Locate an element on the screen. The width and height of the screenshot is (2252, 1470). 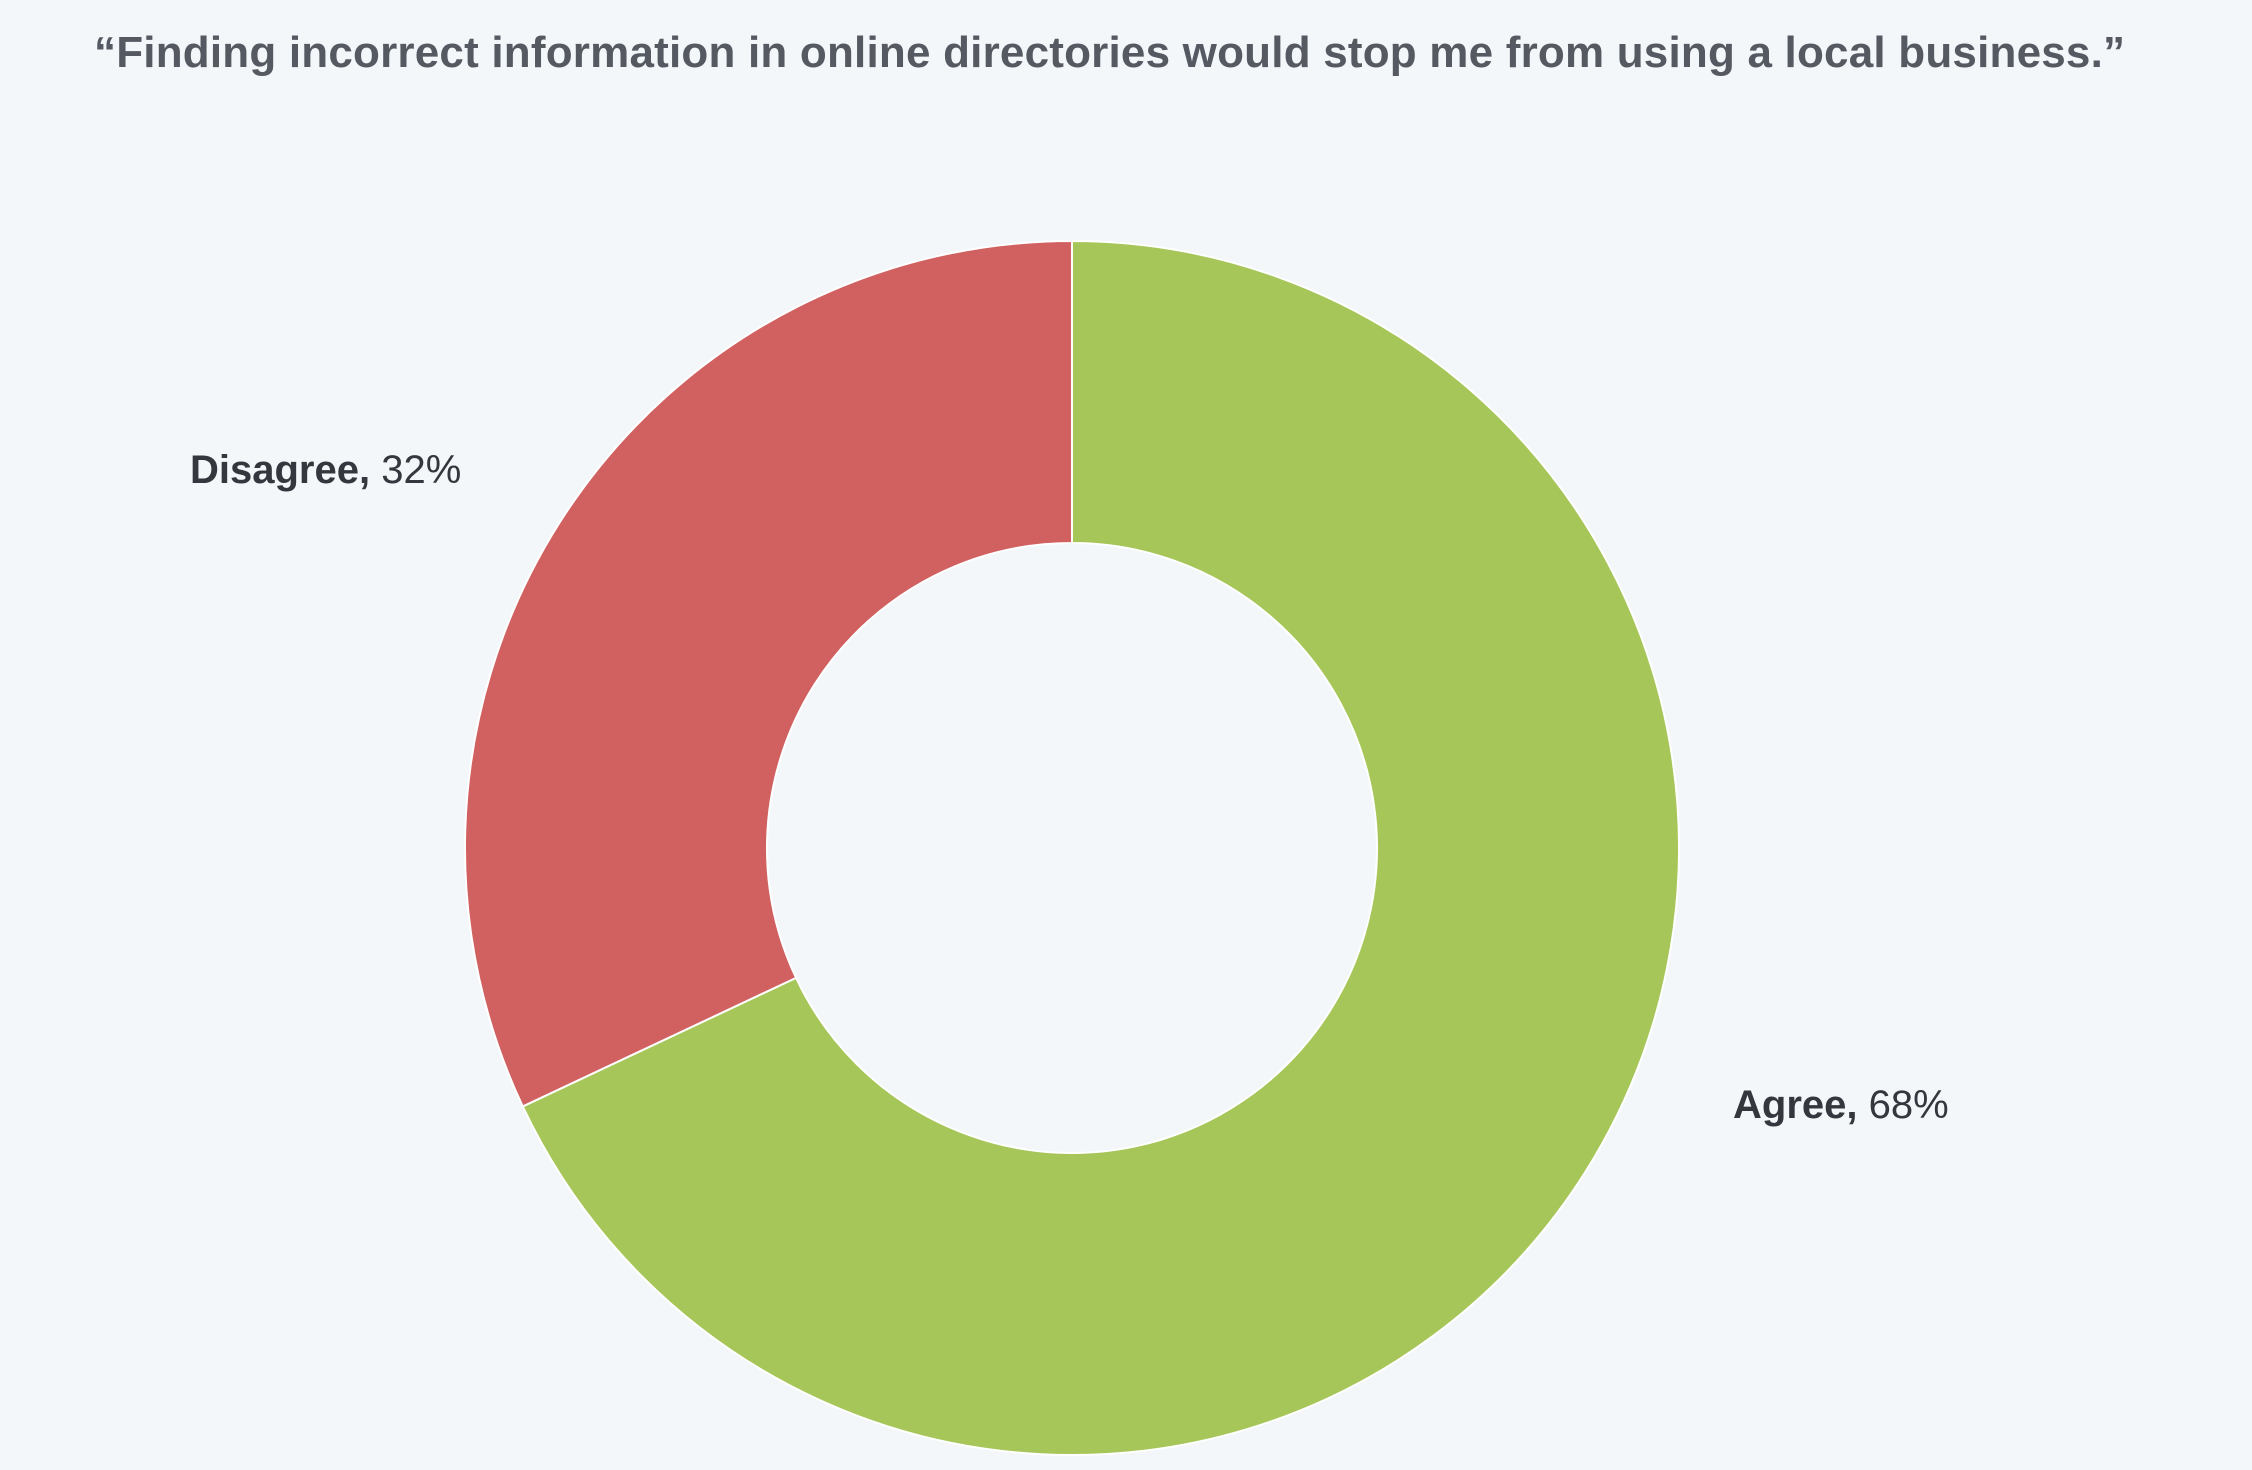
data-label-disagree: Disagree, 32% is located at coordinates (325, 470).